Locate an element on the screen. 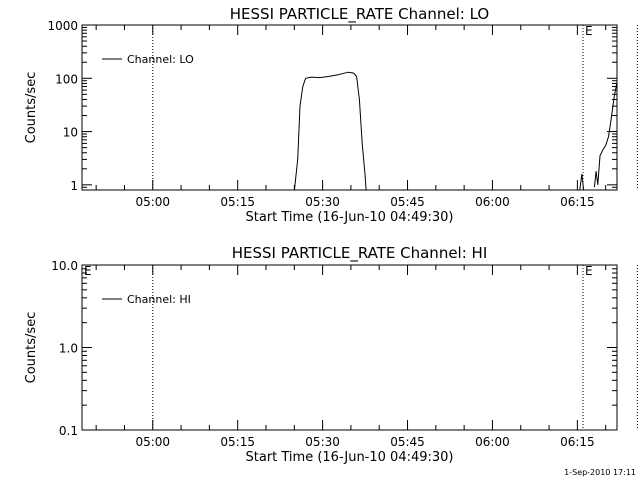 The width and height of the screenshot is (640, 480). y-tick-label: 10.0 is located at coordinates (64, 266).